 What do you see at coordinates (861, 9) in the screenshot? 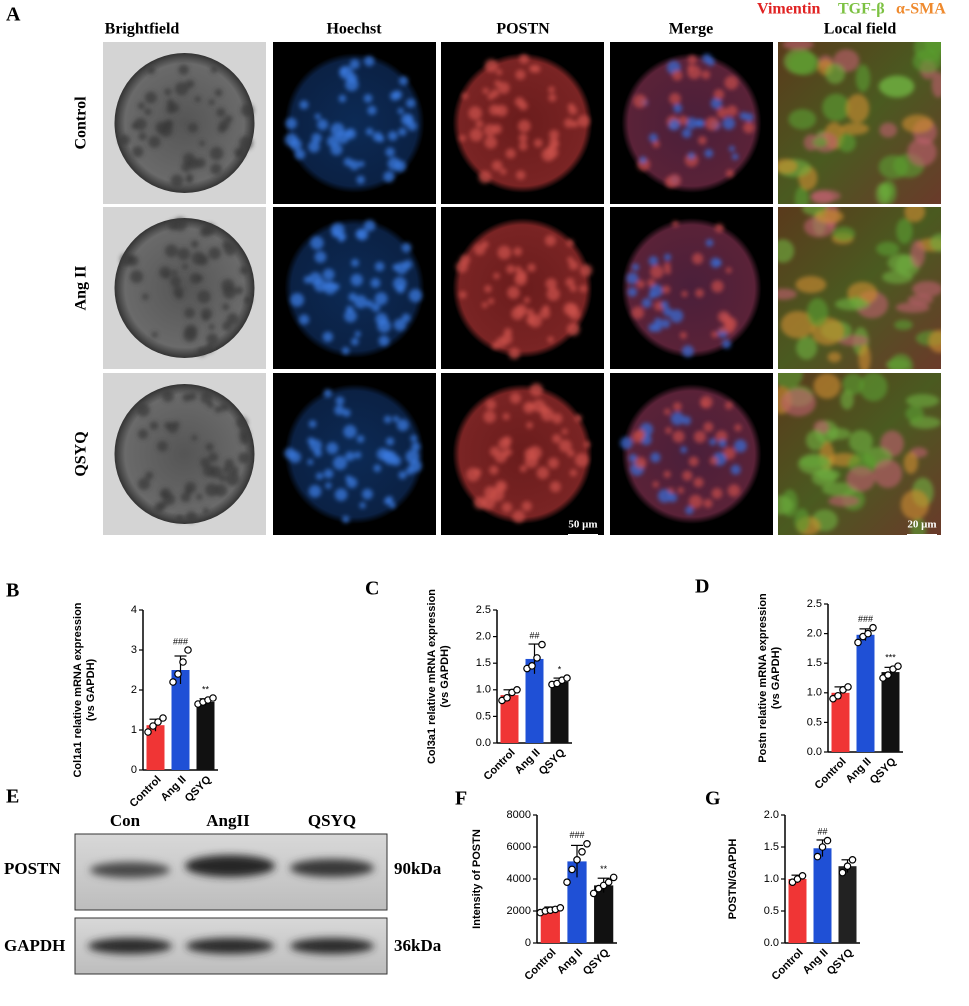
I see `legend-item: TGF-β` at bounding box center [861, 9].